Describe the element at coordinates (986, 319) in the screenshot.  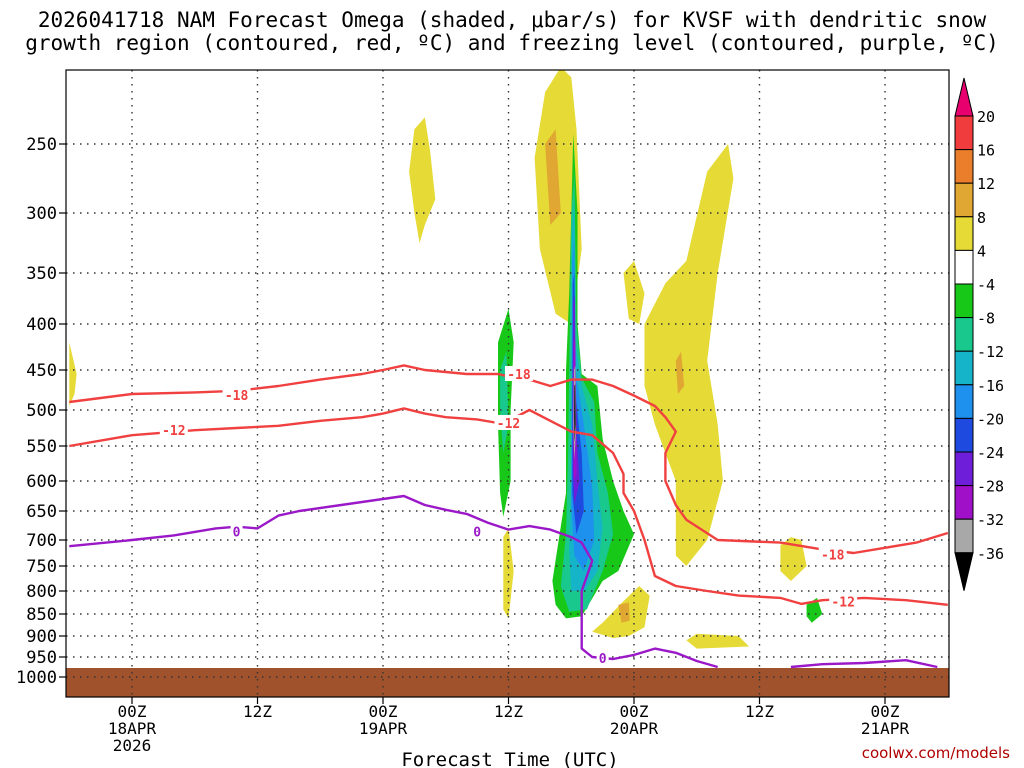
I see `colorbar-label-6: -8` at that location.